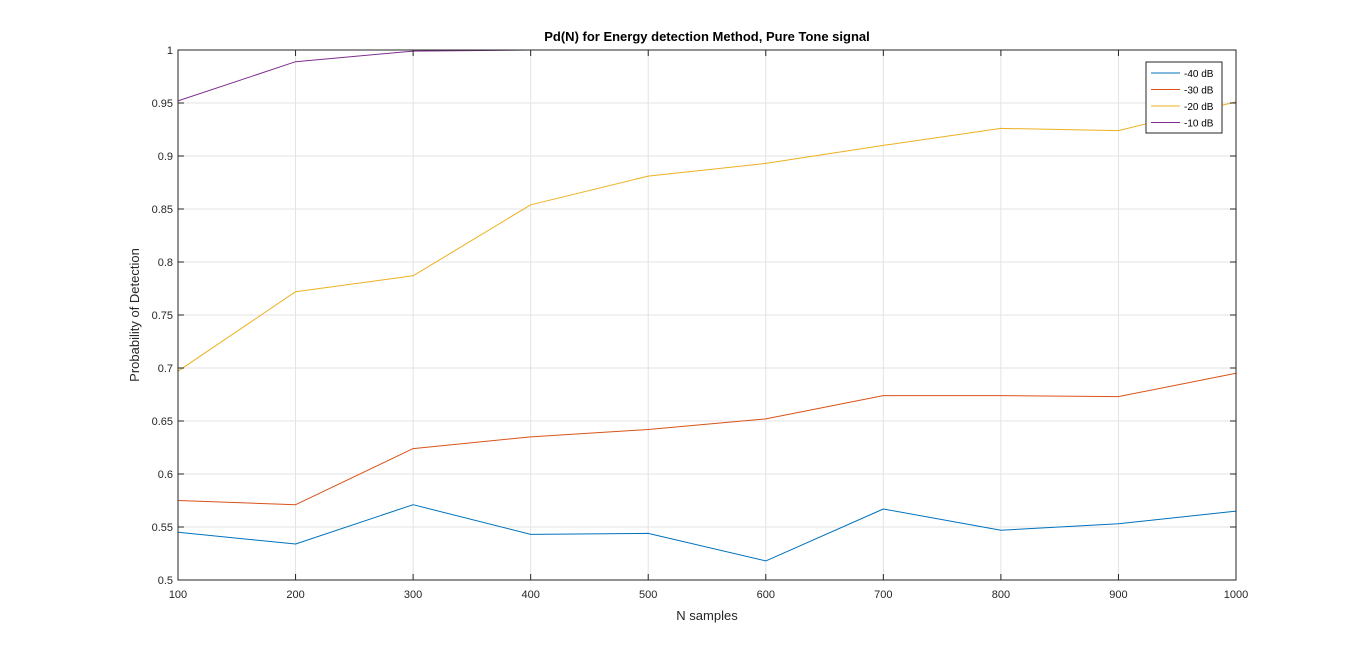  I want to click on x-tick-label: 100, so click(178, 595).